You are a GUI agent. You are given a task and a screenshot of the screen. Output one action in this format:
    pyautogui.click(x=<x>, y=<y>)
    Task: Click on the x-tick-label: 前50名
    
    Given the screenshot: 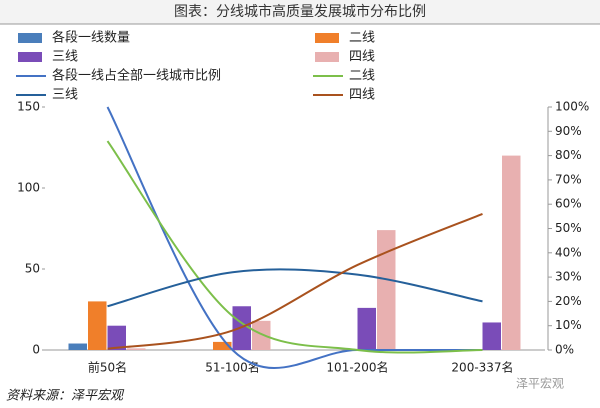 What is the action you would take?
    pyautogui.click(x=107, y=367)
    